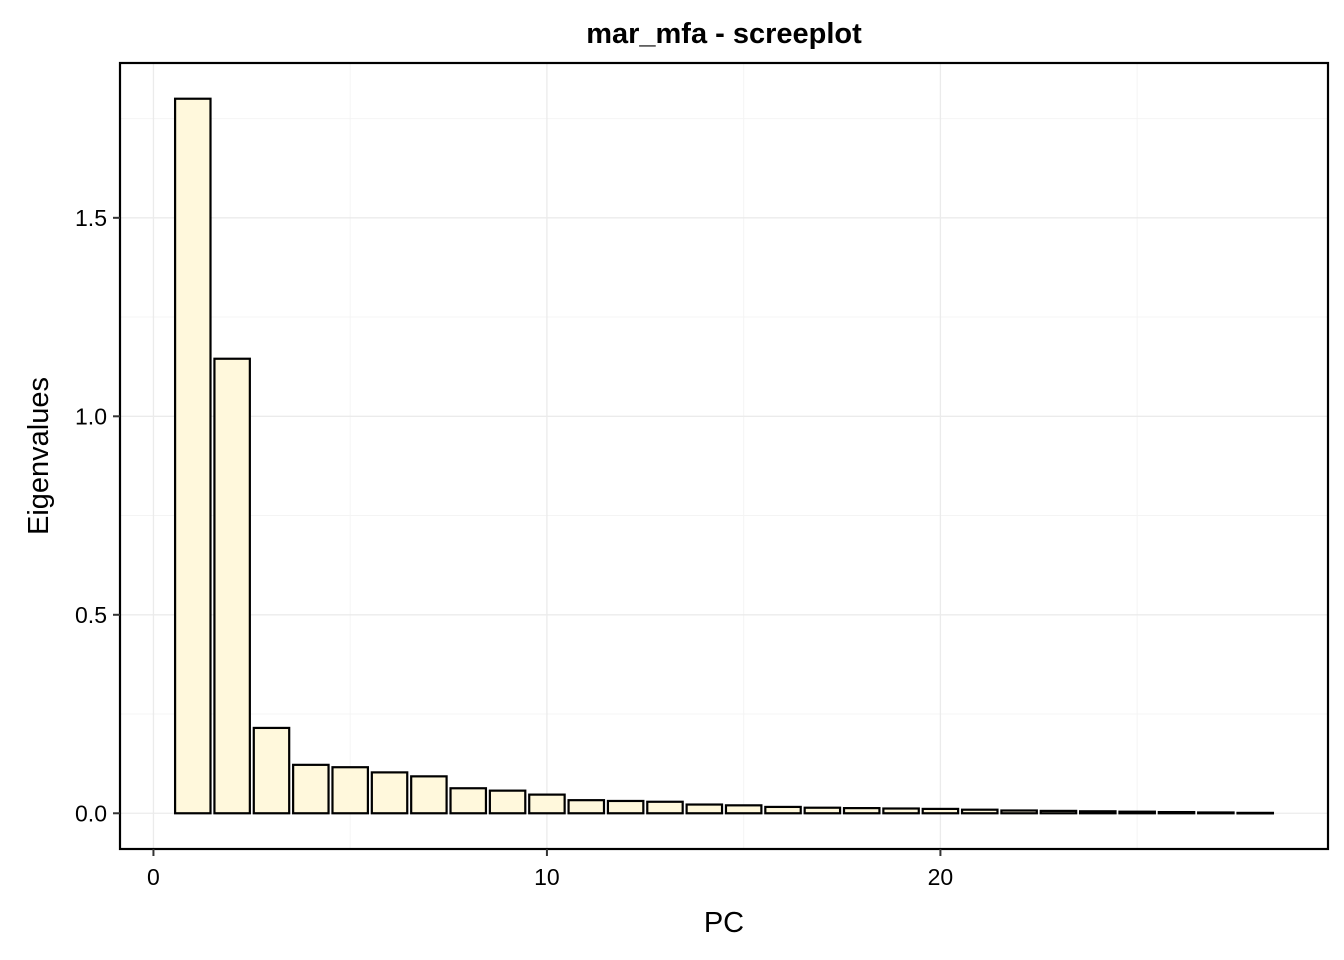  I want to click on y-tick-label: 1.0, so click(91, 416).